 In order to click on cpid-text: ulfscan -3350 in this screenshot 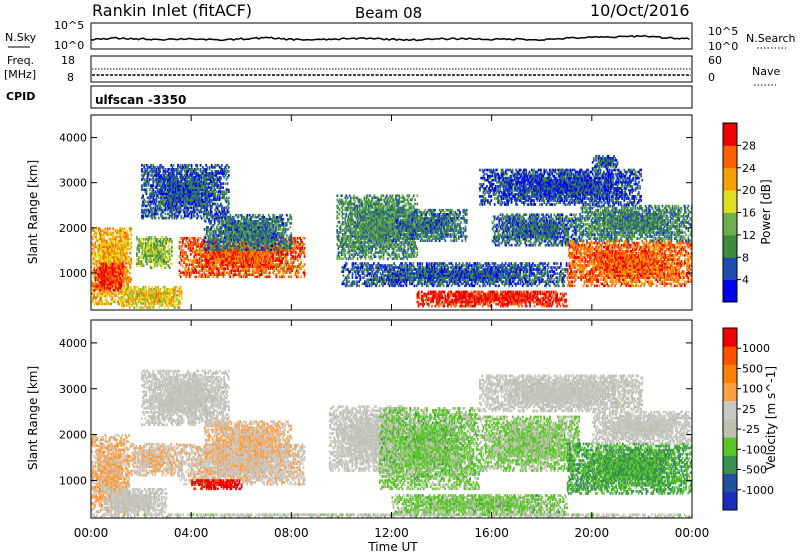, I will do `click(140, 100)`.